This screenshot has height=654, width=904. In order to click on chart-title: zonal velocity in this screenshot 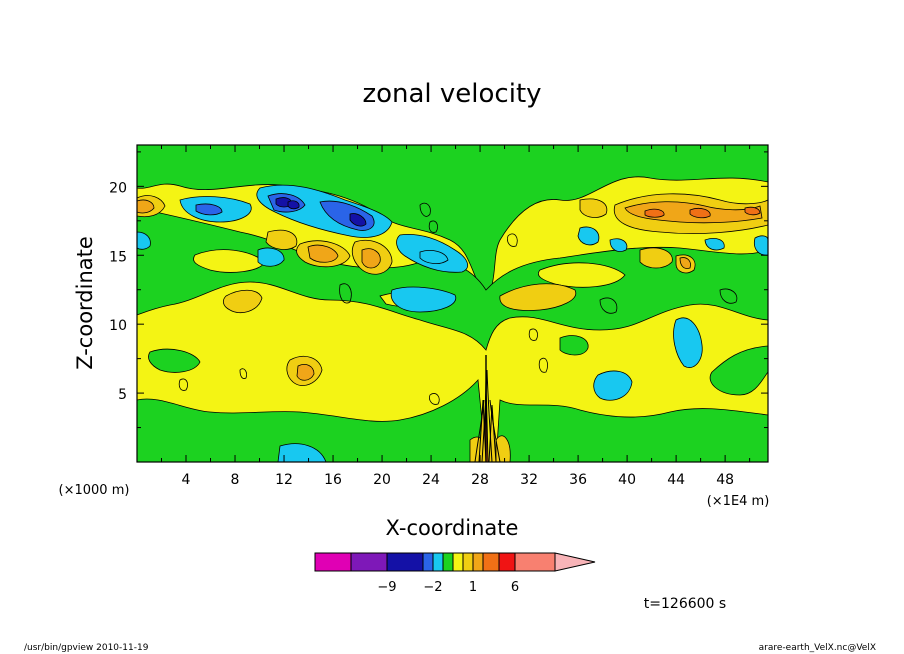, I will do `click(451, 94)`.